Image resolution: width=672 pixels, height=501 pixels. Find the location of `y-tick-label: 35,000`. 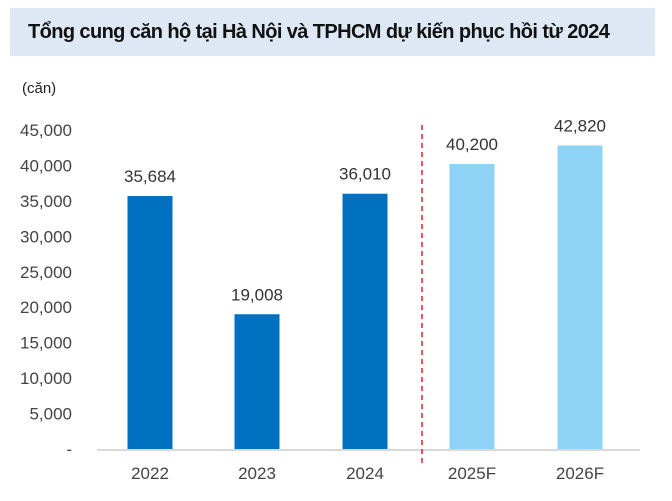

y-tick-label: 35,000 is located at coordinates (46, 201).